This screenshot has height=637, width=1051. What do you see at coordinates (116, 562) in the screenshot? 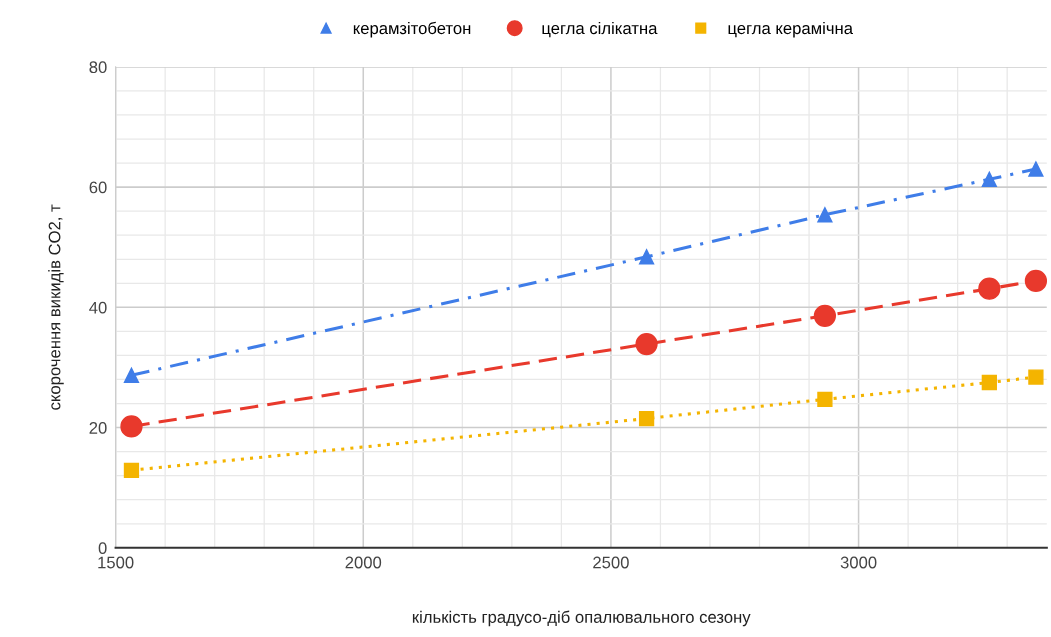
I see `x-tick-label: 1500` at bounding box center [116, 562].